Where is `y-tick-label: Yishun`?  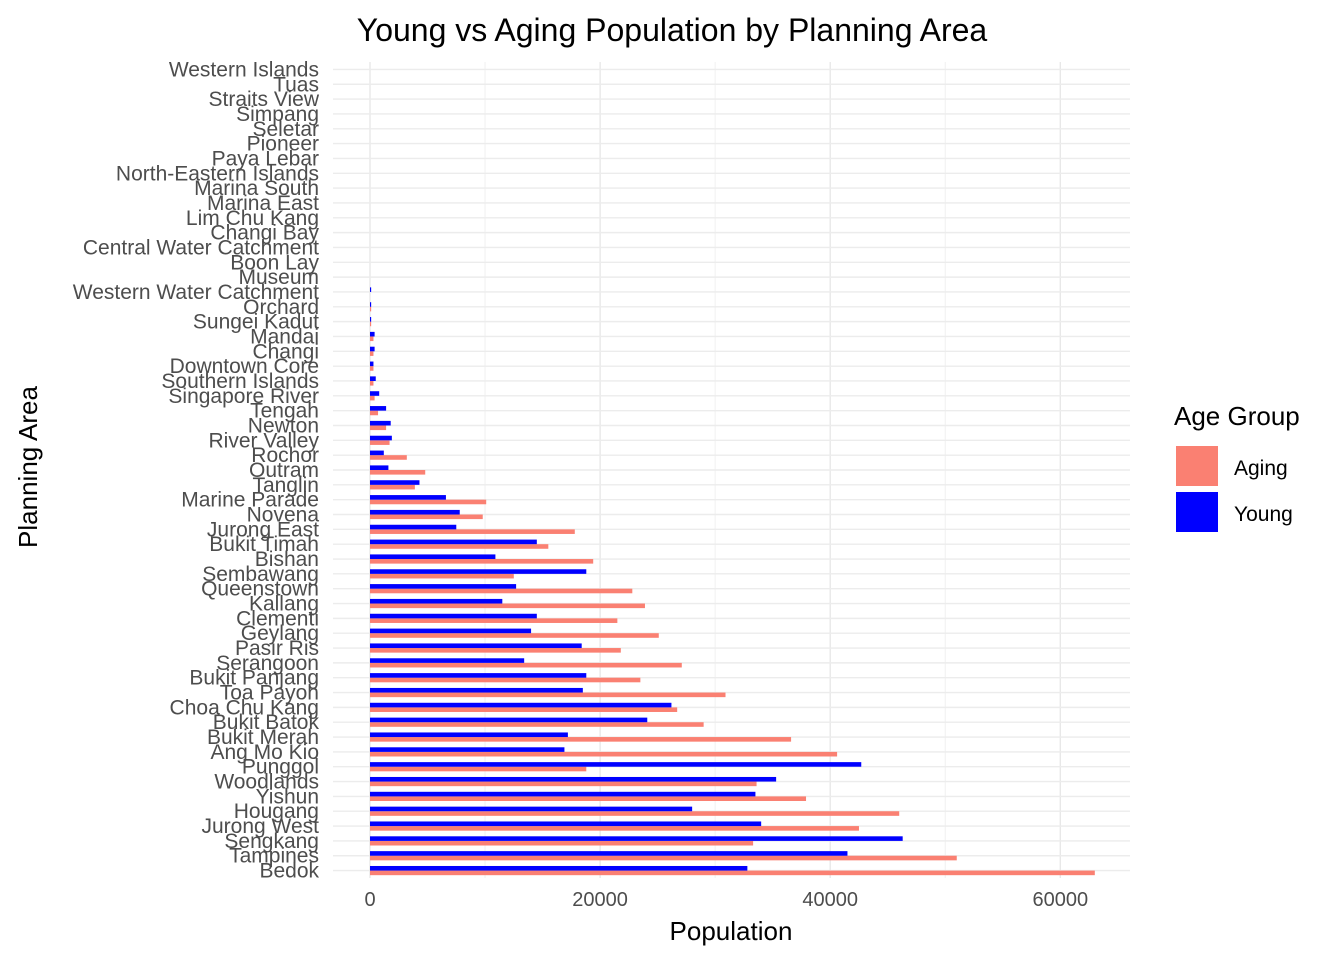 y-tick-label: Yishun is located at coordinates (287, 796).